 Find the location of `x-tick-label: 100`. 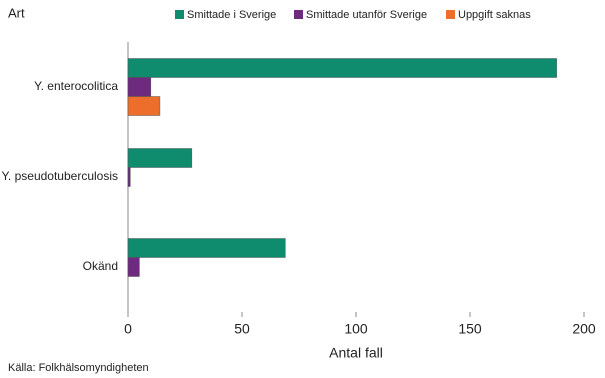

x-tick-label: 100 is located at coordinates (356, 329).